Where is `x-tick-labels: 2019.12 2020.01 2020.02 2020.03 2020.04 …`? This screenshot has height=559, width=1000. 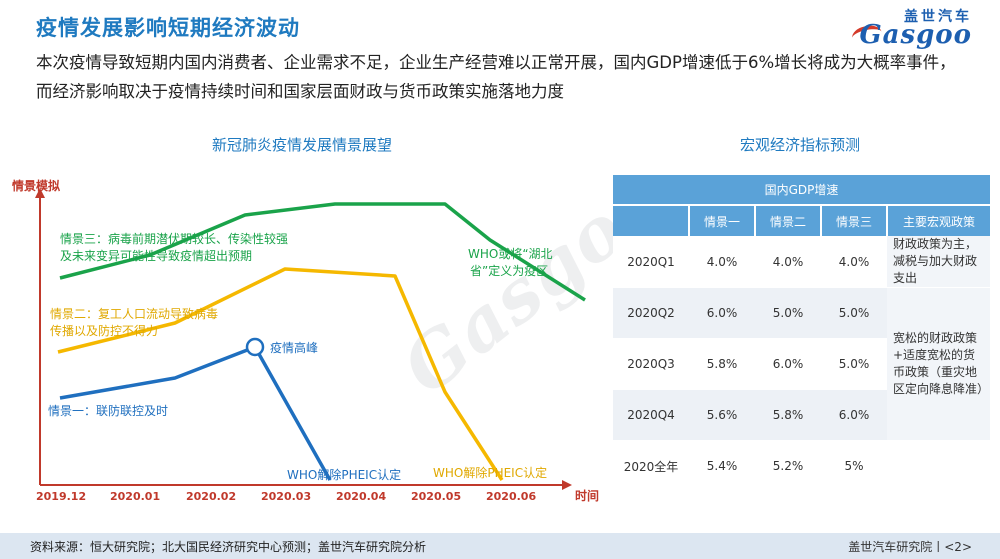
x-tick-labels: 2019.12 2020.01 2020.02 2020.03 2020.04 … is located at coordinates (286, 496).